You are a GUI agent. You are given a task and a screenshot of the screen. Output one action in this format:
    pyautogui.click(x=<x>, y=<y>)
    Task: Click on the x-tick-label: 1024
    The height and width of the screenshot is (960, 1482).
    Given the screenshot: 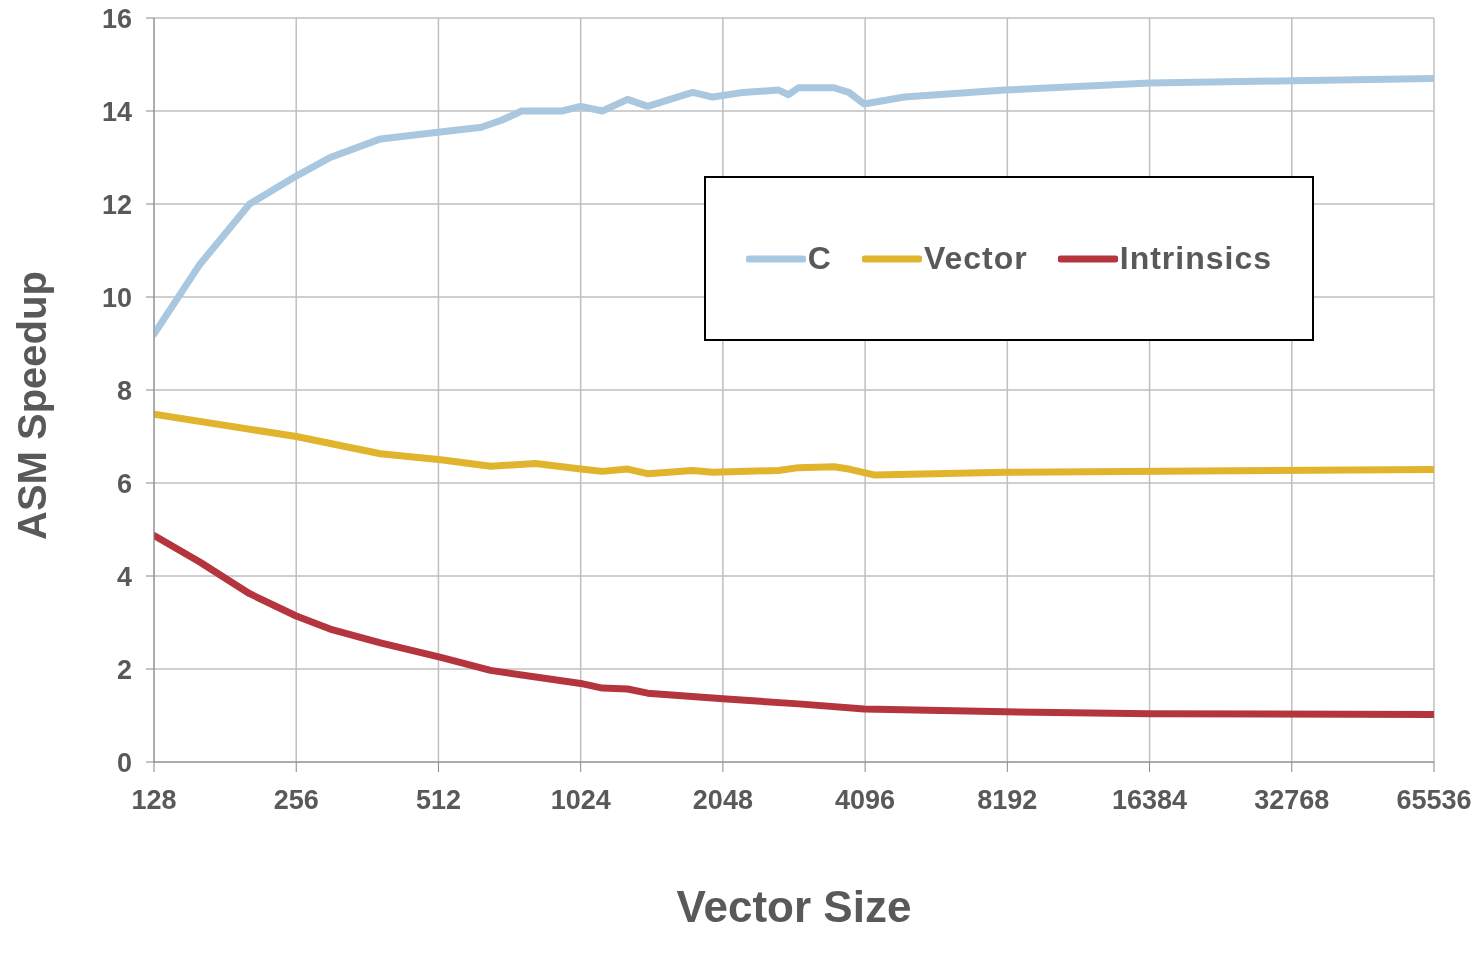 What is the action you would take?
    pyautogui.click(x=580, y=800)
    